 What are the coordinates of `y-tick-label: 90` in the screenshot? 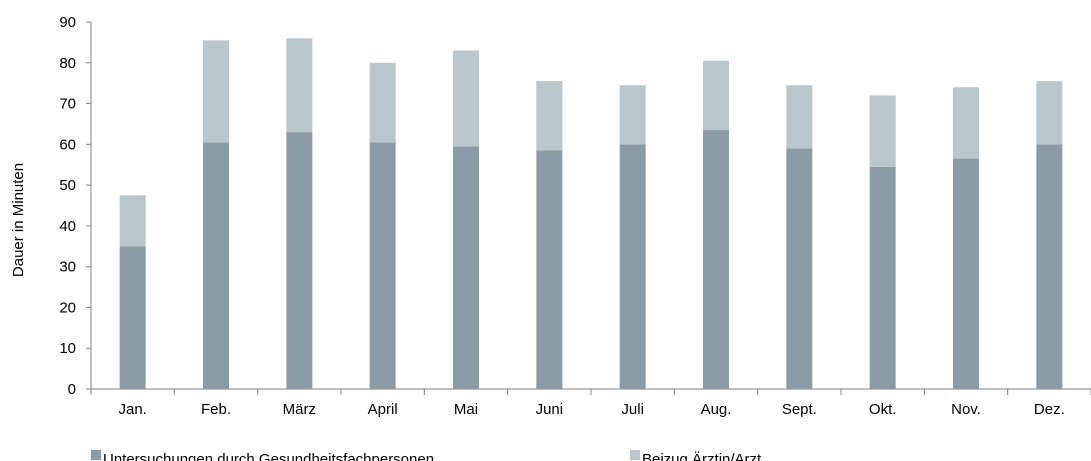 It's located at (67, 22).